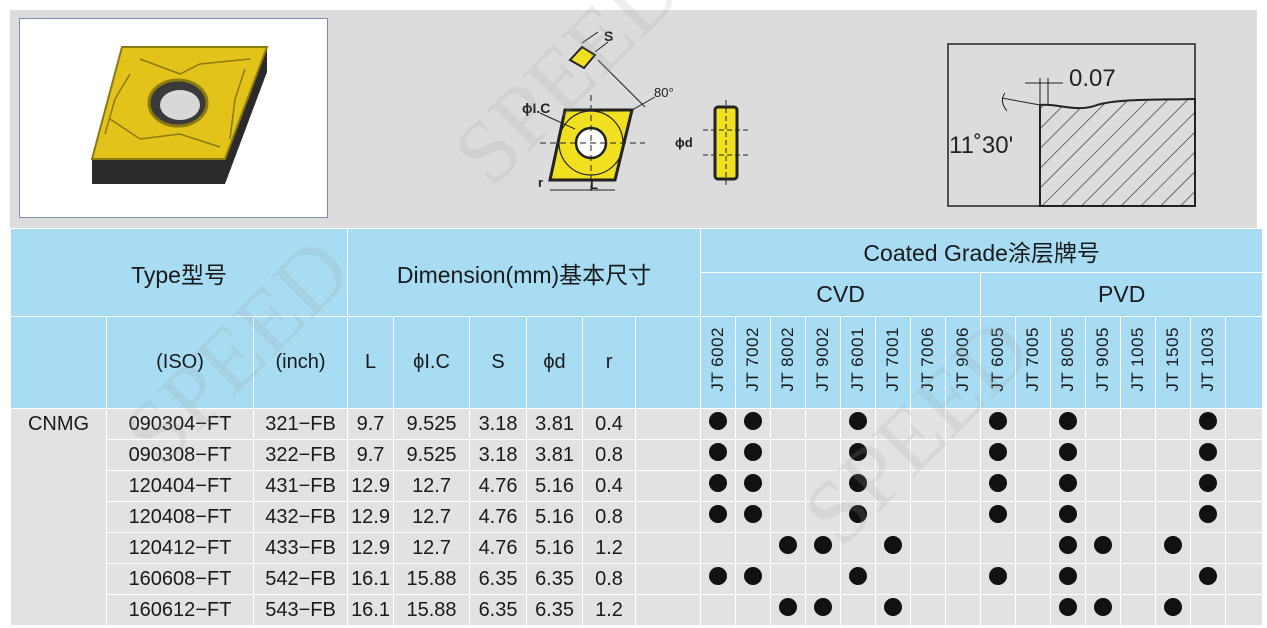 The width and height of the screenshot is (1267, 628). Describe the element at coordinates (1173, 359) in the screenshot. I see `grade-label: JT 1505` at that location.